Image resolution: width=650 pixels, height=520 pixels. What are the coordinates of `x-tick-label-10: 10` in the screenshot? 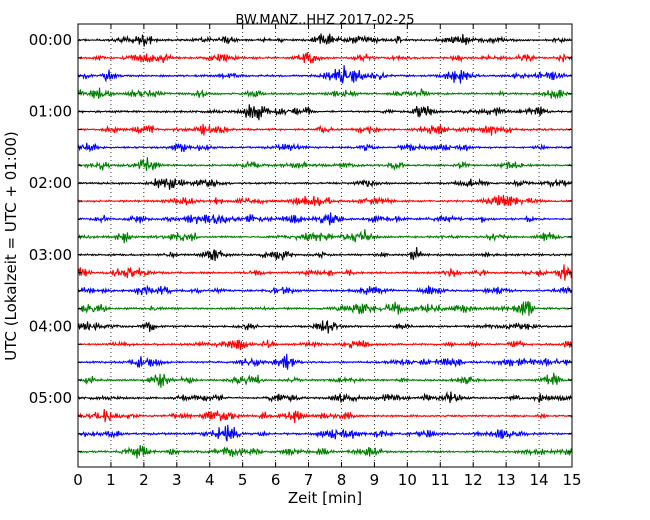 It's located at (407, 480).